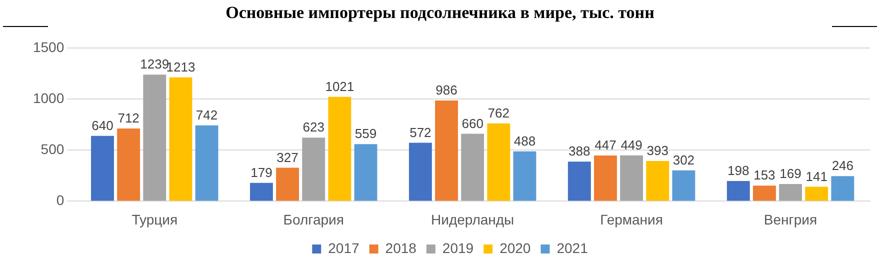 The height and width of the screenshot is (266, 880). I want to click on data-label: 640, so click(103, 125).